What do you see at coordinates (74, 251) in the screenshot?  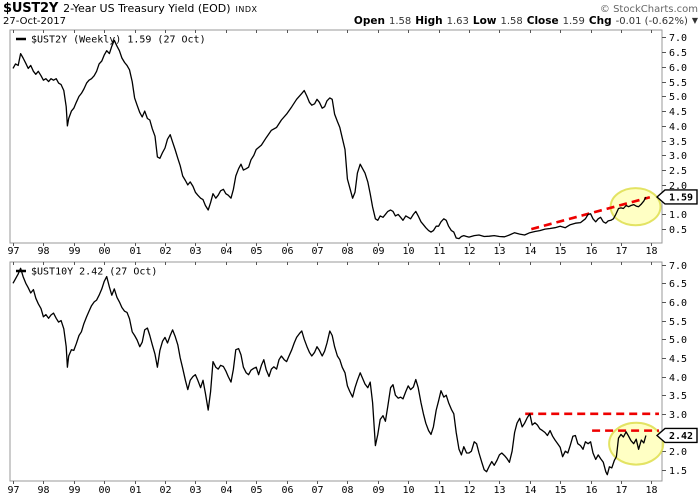 I see `x-axis-label: 99` at bounding box center [74, 251].